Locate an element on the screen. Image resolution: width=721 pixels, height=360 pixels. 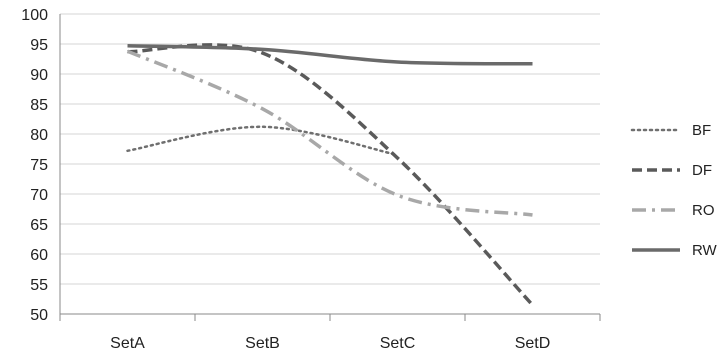
legend-label-df: DF is located at coordinates (702, 170).